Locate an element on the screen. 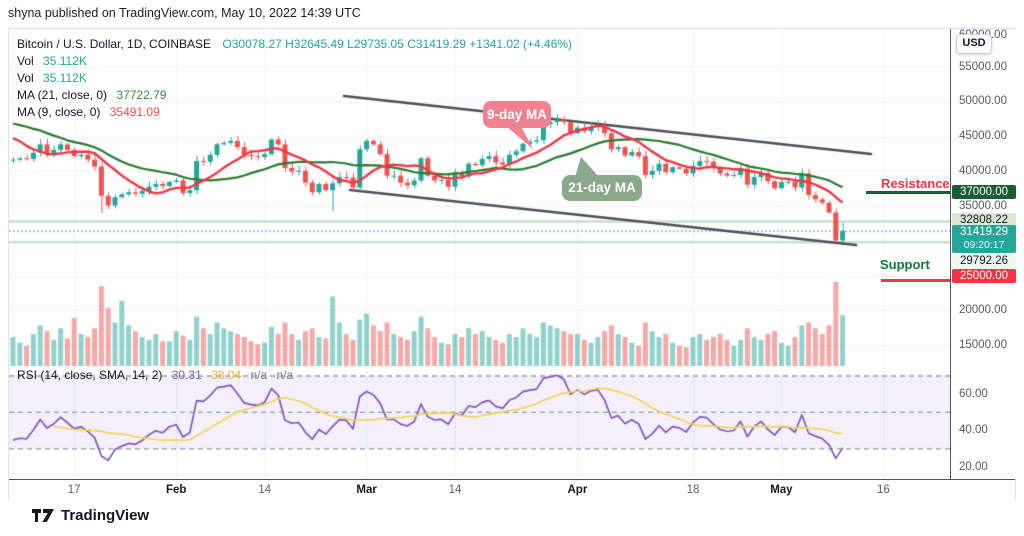 This screenshot has height=536, width=1024. tradingview-brand: TradingView is located at coordinates (105, 515).